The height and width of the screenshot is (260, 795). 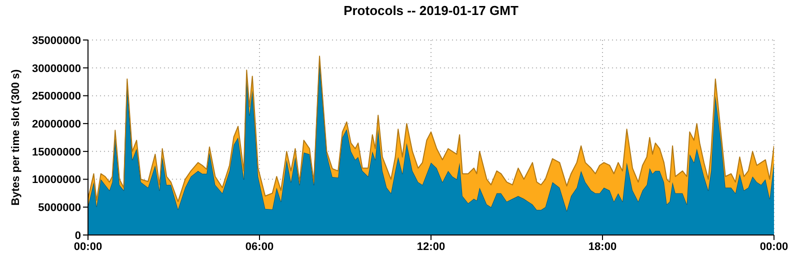 What do you see at coordinates (431, 10) in the screenshot?
I see `chart-title: Protocols -- 2019-01-17 GMT` at bounding box center [431, 10].